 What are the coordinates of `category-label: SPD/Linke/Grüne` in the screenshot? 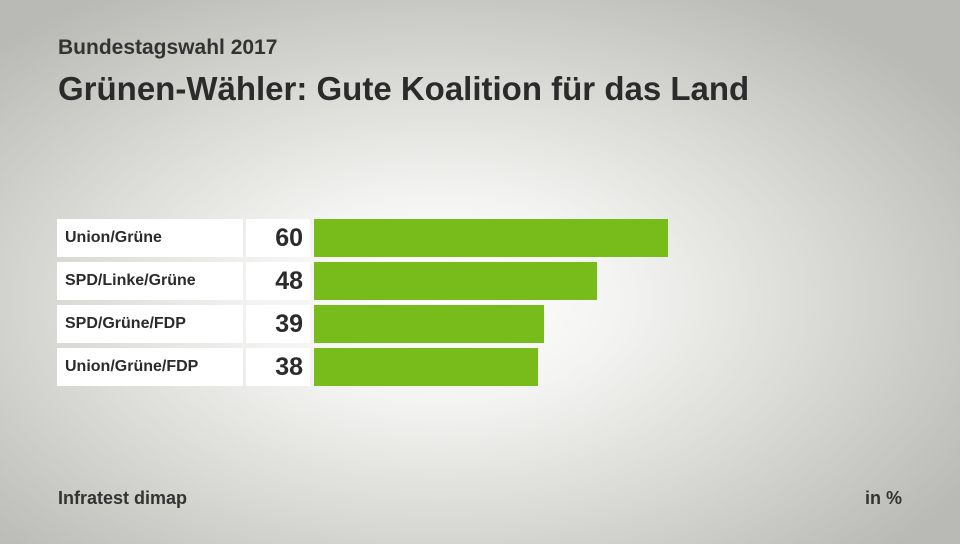 It's located at (130, 280).